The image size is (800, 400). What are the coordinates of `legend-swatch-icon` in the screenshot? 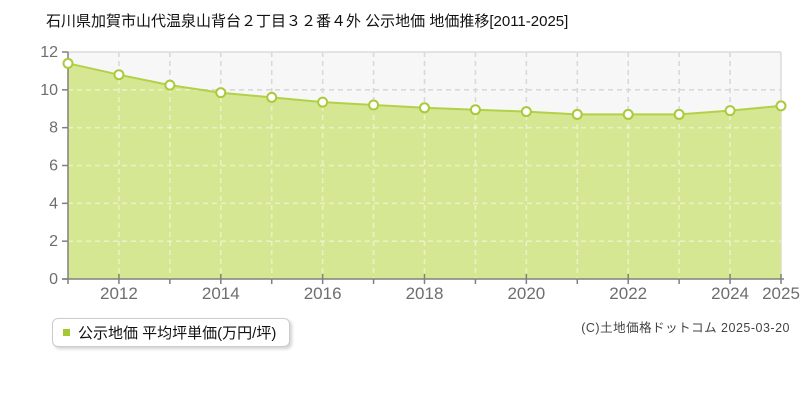 It's located at (66, 332).